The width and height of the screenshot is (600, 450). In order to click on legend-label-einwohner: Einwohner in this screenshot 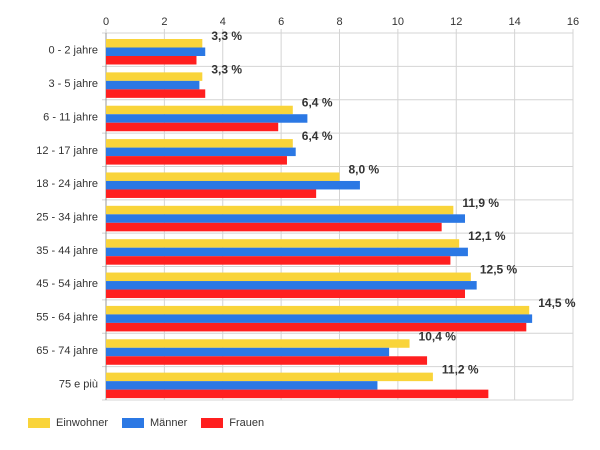, I will do `click(82, 423)`.